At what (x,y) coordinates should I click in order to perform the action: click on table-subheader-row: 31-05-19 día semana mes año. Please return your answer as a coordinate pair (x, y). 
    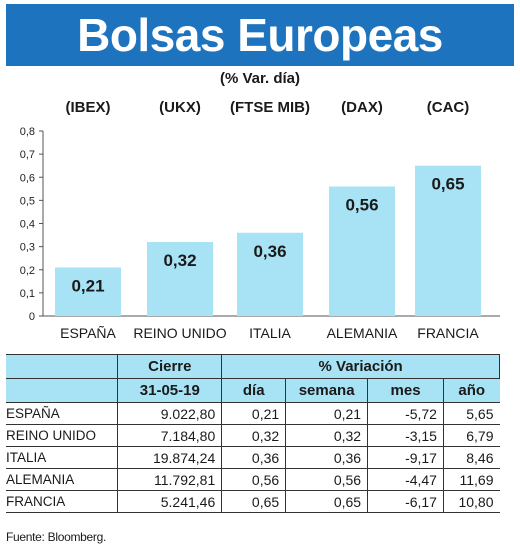
    Looking at the image, I should click on (253, 390).